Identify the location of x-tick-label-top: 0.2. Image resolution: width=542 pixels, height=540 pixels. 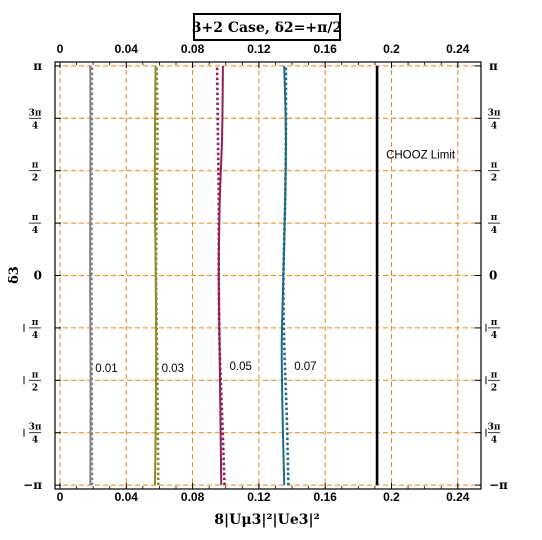
(391, 49).